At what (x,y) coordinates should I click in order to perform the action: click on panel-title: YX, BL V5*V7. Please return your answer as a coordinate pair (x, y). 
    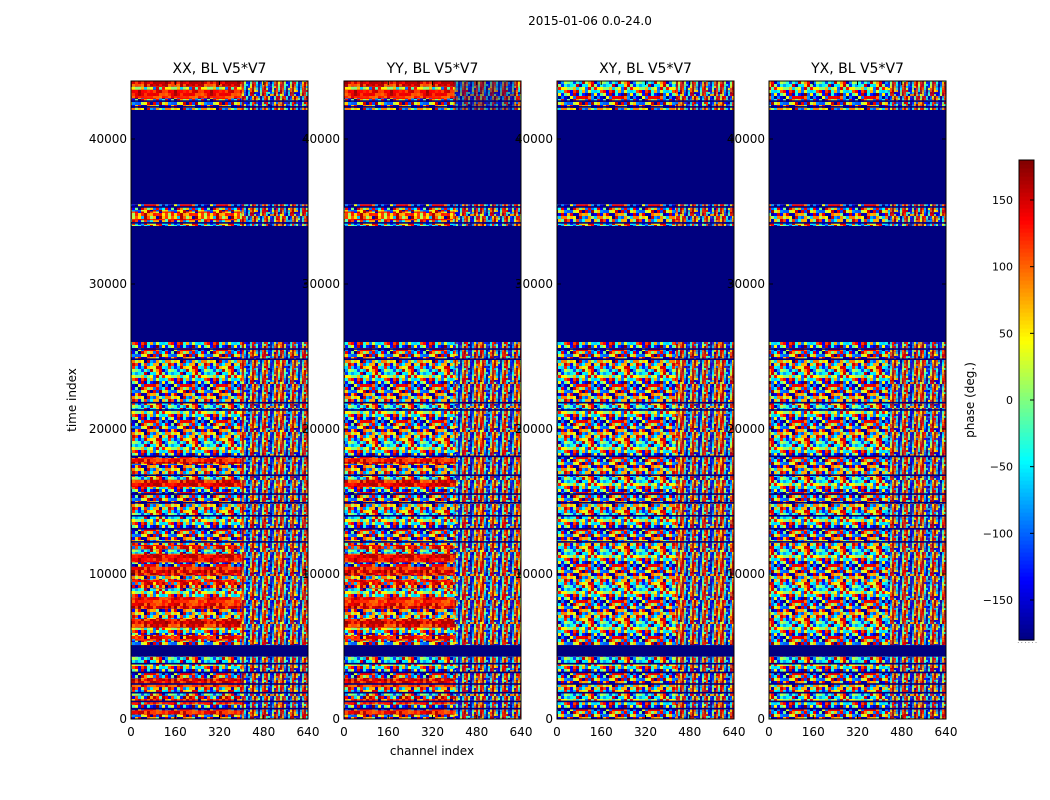
    Looking at the image, I should click on (857, 69).